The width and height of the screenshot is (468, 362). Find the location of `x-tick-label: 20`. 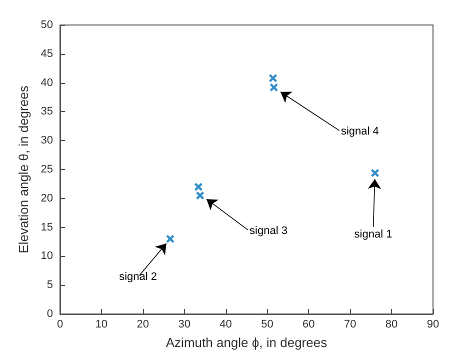

x-tick-label: 20 is located at coordinates (143, 324).